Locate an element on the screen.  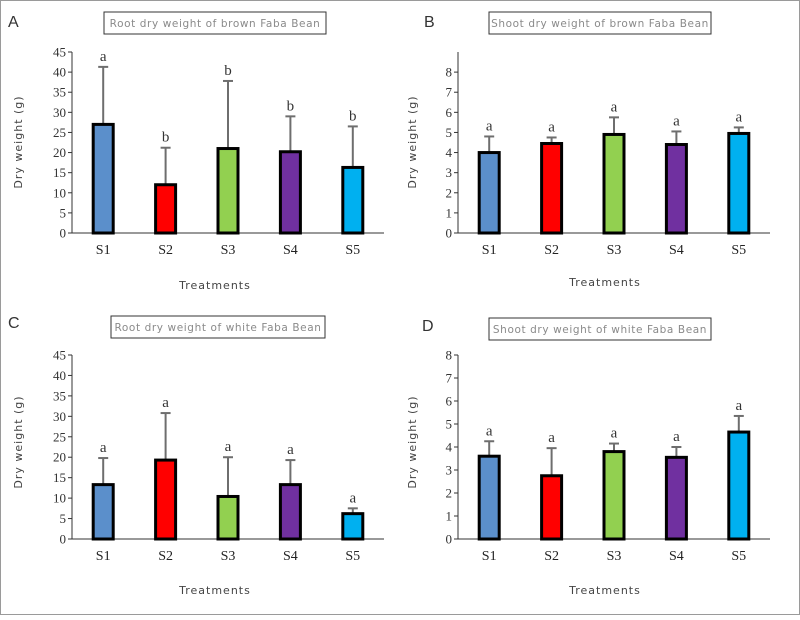
y-tick-label: 45 is located at coordinates (59, 52).